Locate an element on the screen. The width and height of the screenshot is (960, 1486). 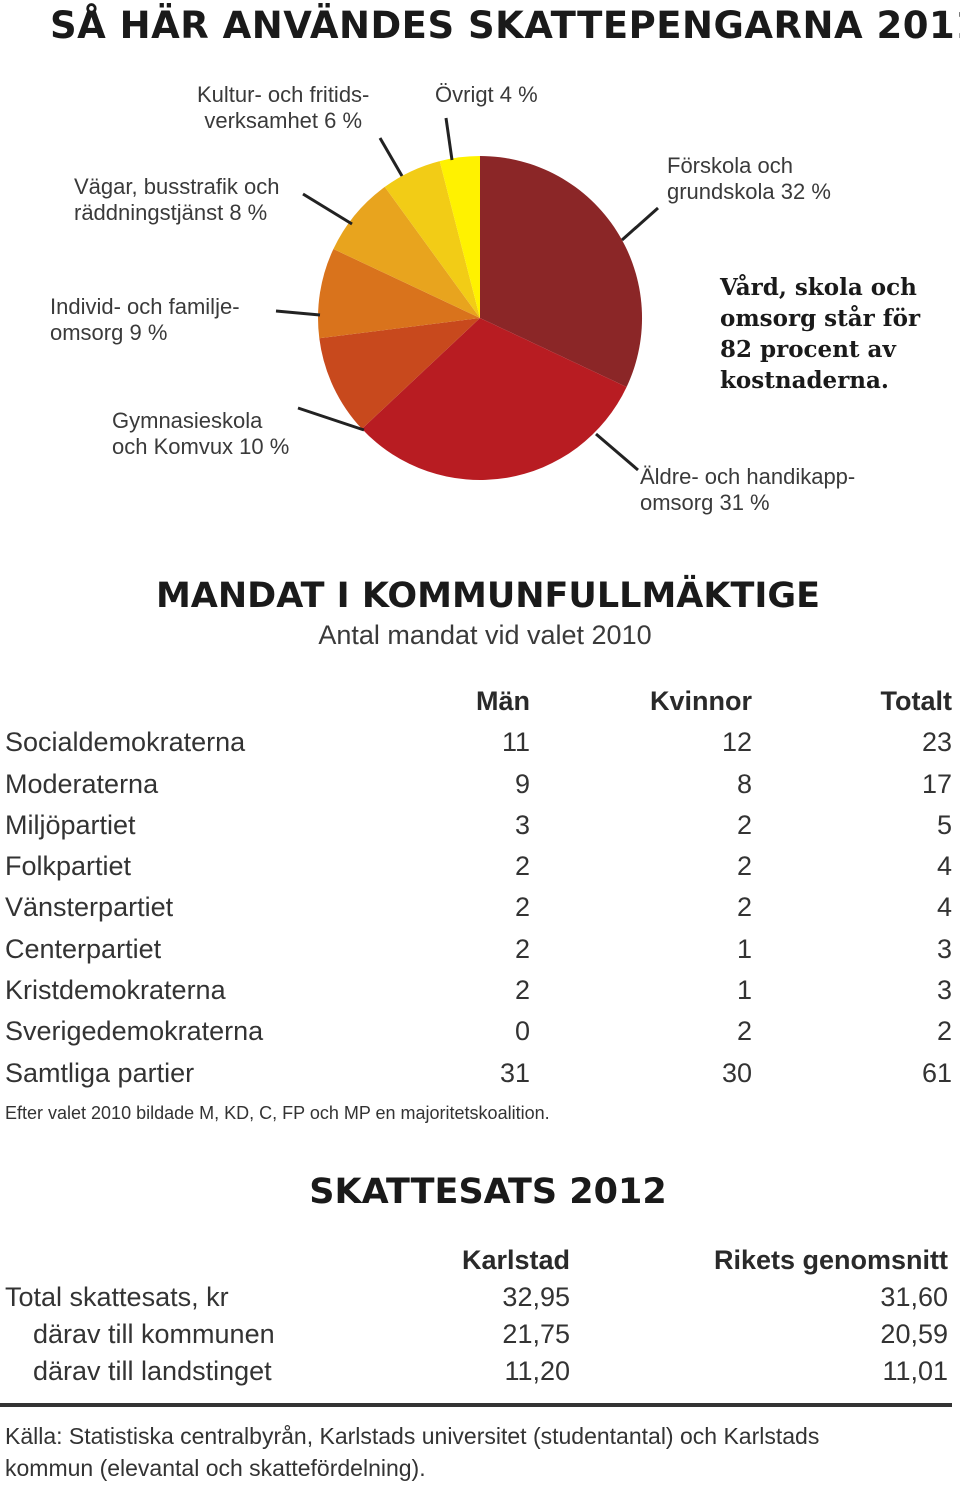
tax-label: Total skattesats, kr is located at coordinates (117, 1297).